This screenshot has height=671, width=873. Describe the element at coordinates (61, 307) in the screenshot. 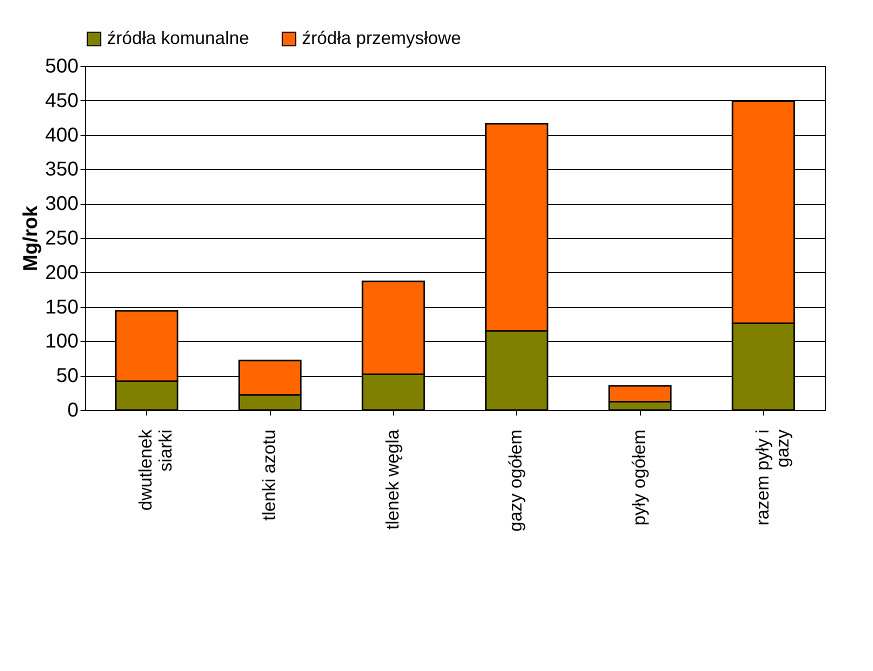

I see `y-tick-label: 150` at that location.